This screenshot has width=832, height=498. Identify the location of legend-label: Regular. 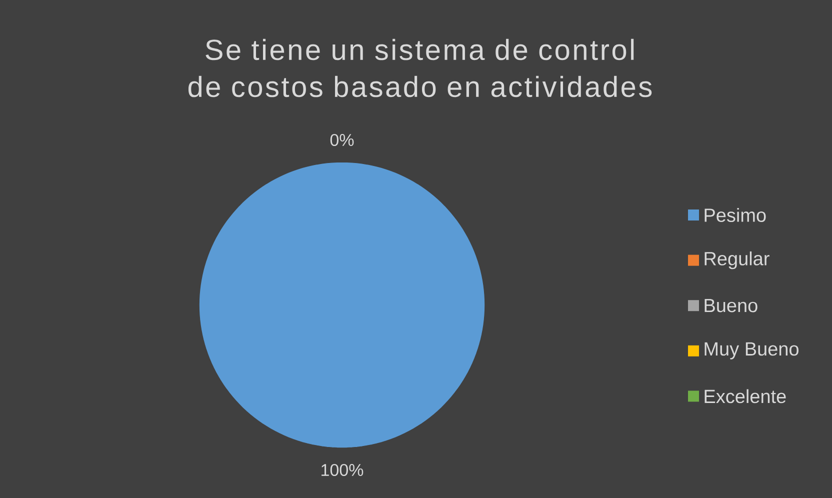
(737, 260).